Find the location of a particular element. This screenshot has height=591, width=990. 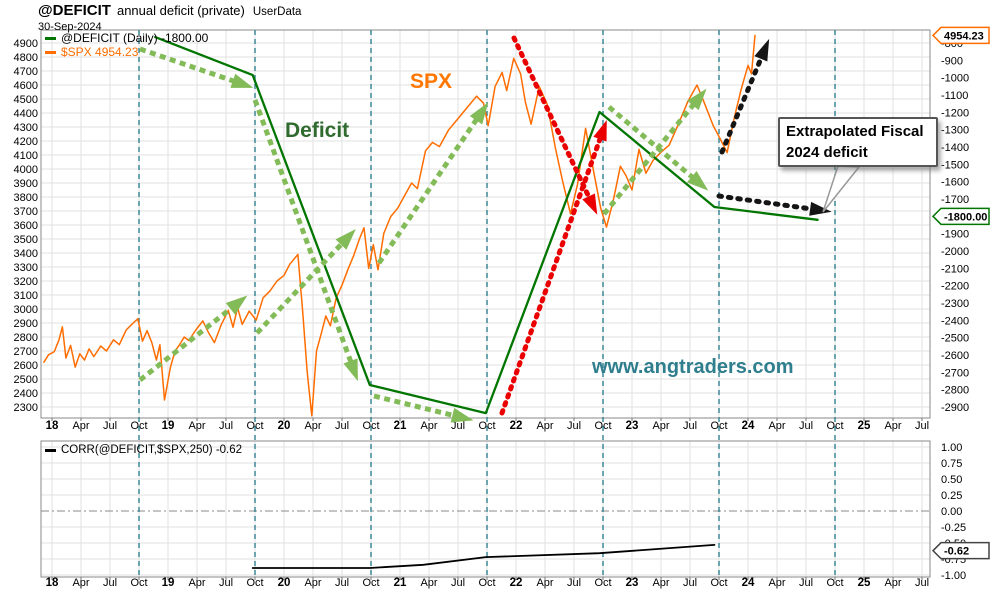

arrowhead-black is located at coordinates (820, 208).